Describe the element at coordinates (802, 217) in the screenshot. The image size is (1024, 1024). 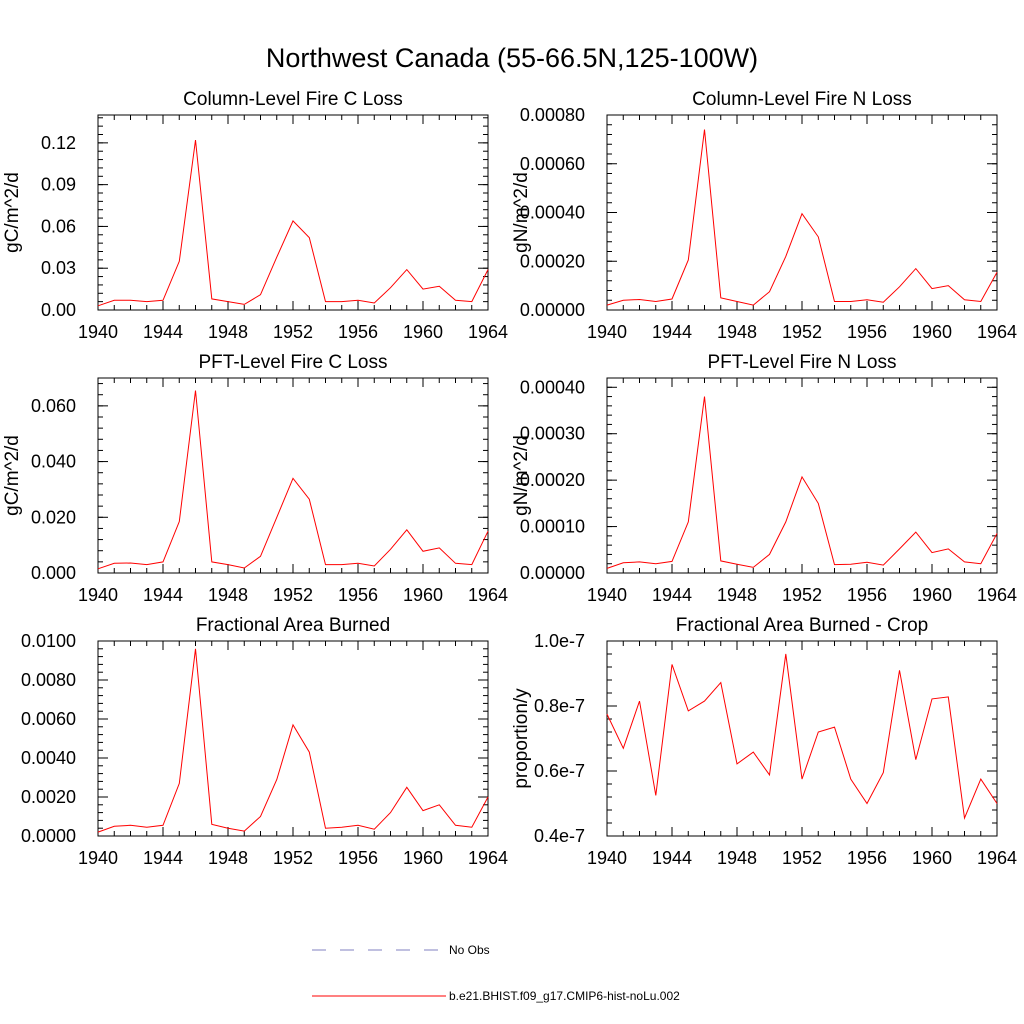
I see `panel-2-series-line` at that location.